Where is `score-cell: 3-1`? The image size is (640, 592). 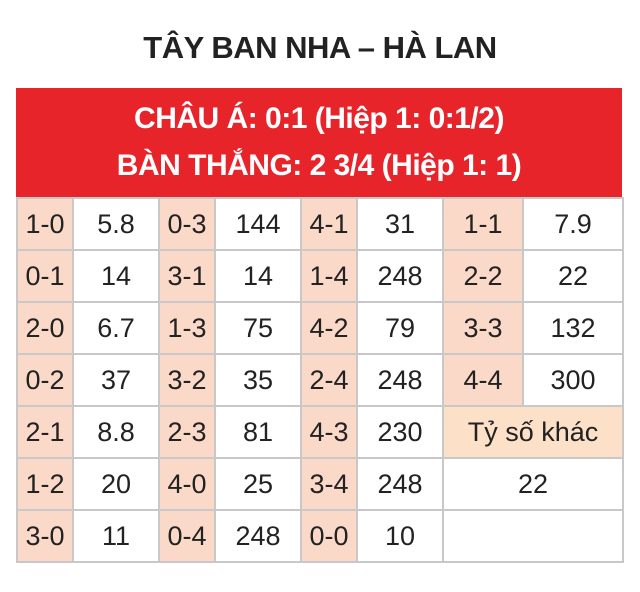 score-cell: 3-1 is located at coordinates (187, 276).